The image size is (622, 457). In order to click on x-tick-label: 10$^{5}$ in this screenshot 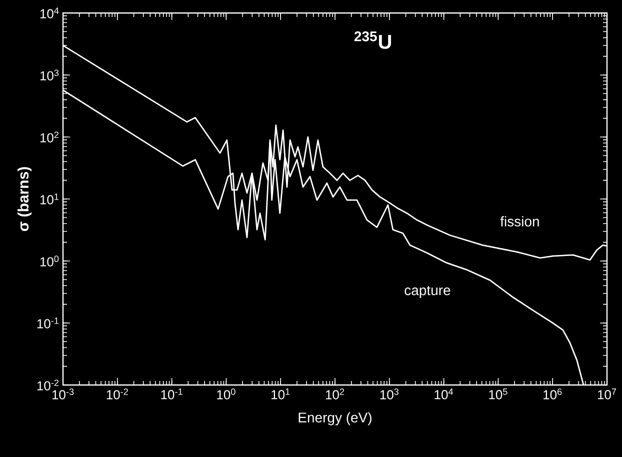, I will do `click(498, 394)`.